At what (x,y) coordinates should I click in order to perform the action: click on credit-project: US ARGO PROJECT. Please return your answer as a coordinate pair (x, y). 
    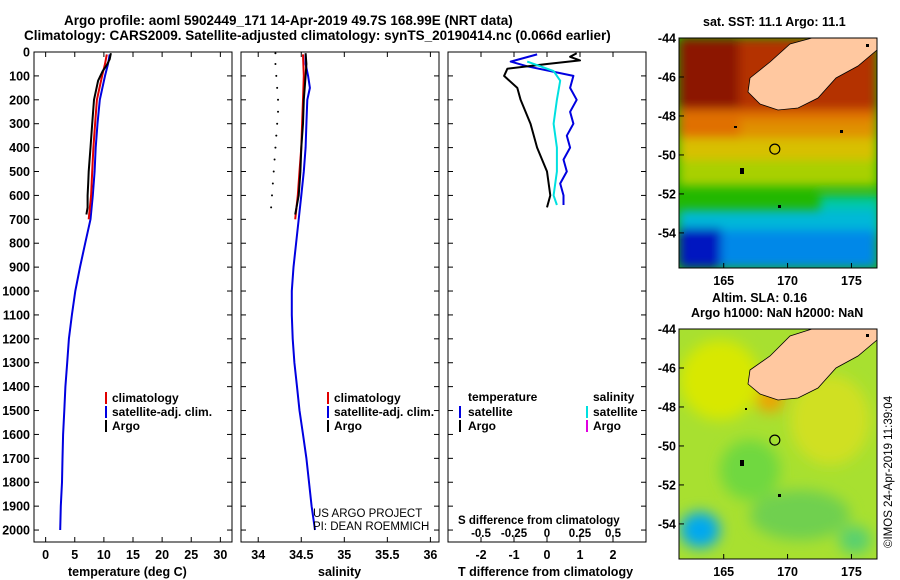
    Looking at the image, I should click on (367, 514).